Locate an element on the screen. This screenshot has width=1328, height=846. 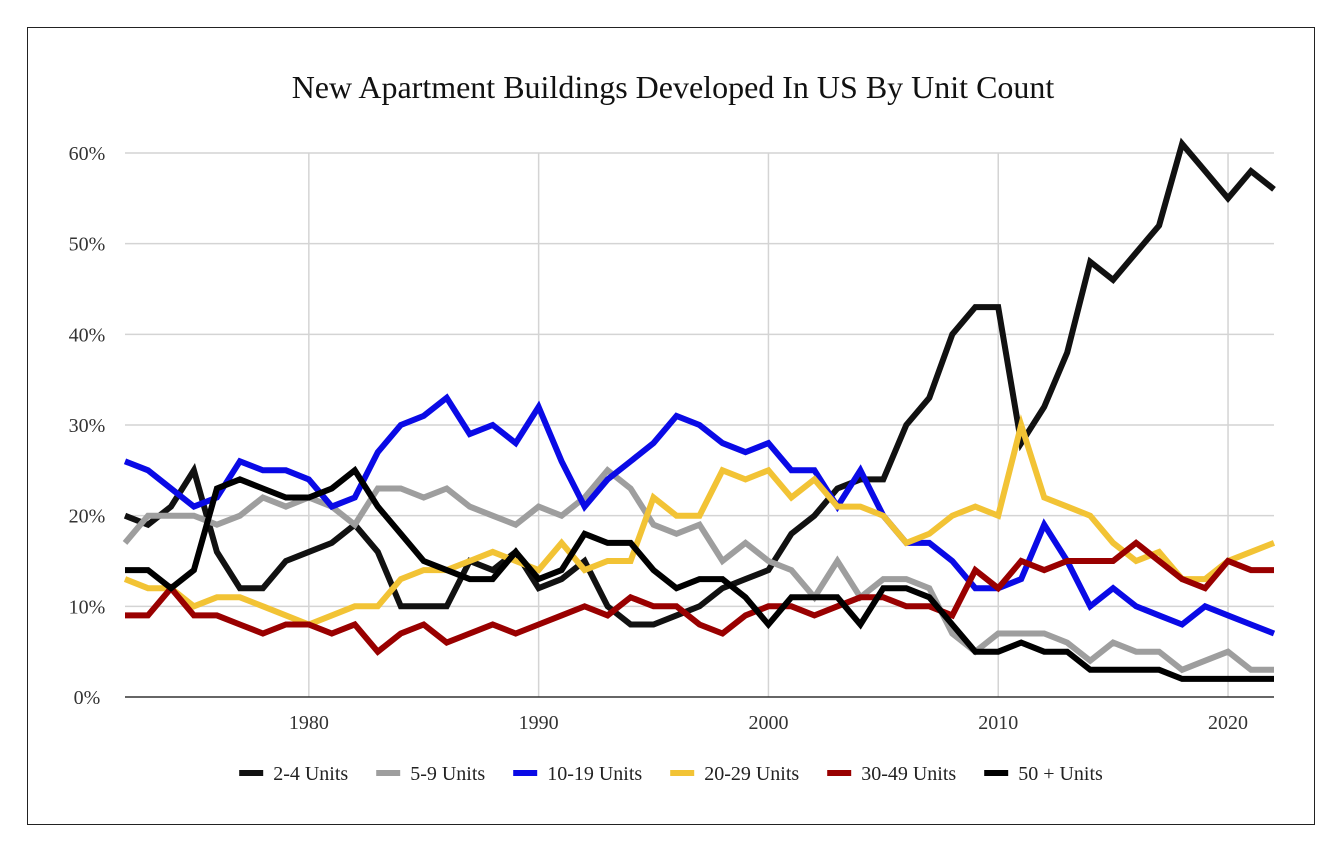
y-tick-label: 50% is located at coordinates (87, 245).